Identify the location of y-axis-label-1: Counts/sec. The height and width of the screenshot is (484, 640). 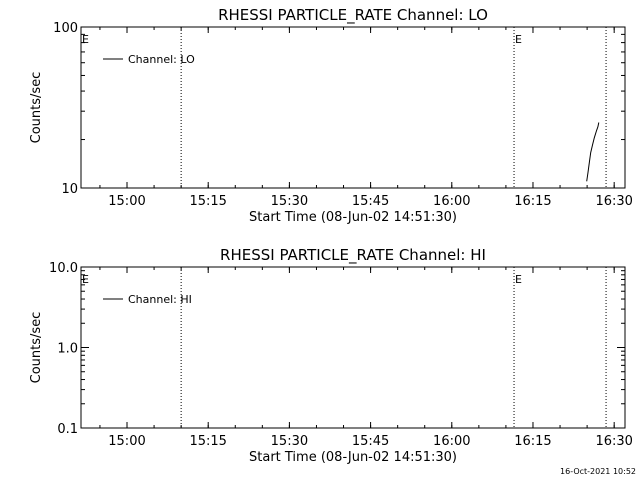
(36, 348).